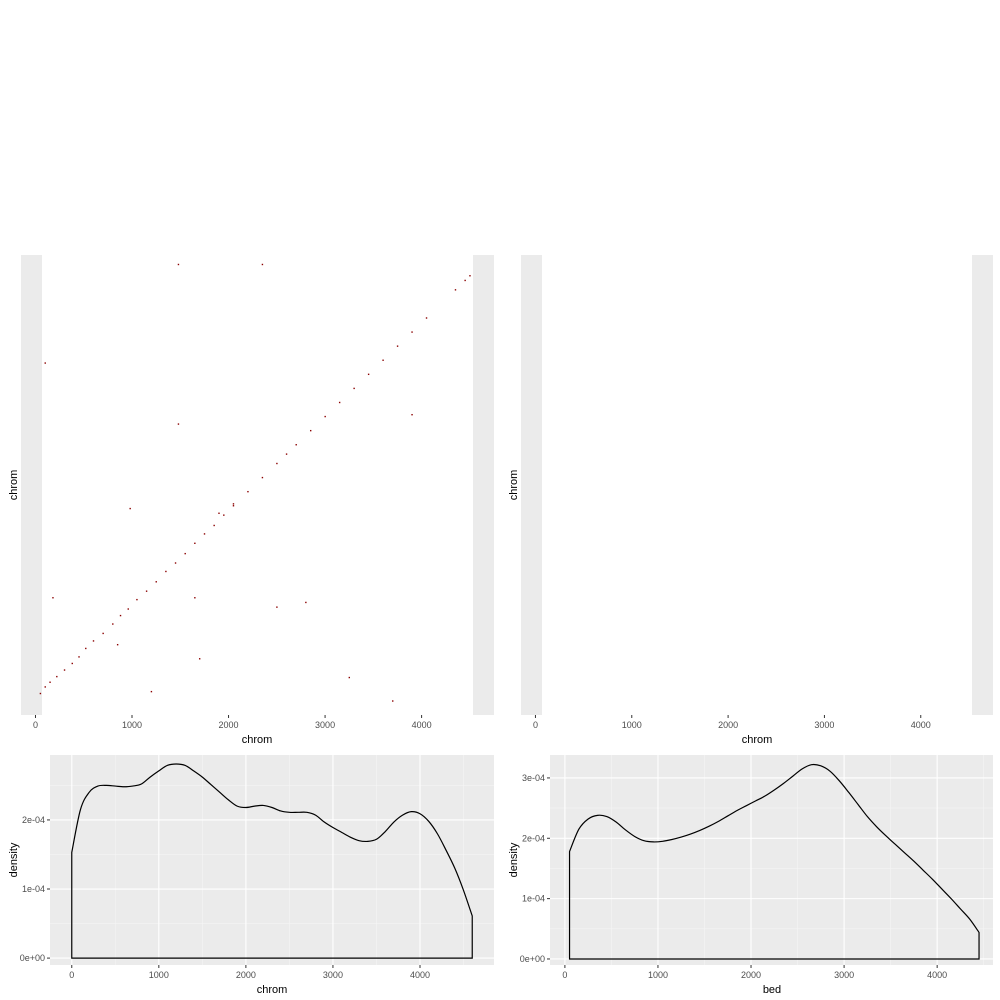 The height and width of the screenshot is (1000, 1000). Describe the element at coordinates (514, 485) in the screenshot. I see `y-axis-title: chrom` at that location.